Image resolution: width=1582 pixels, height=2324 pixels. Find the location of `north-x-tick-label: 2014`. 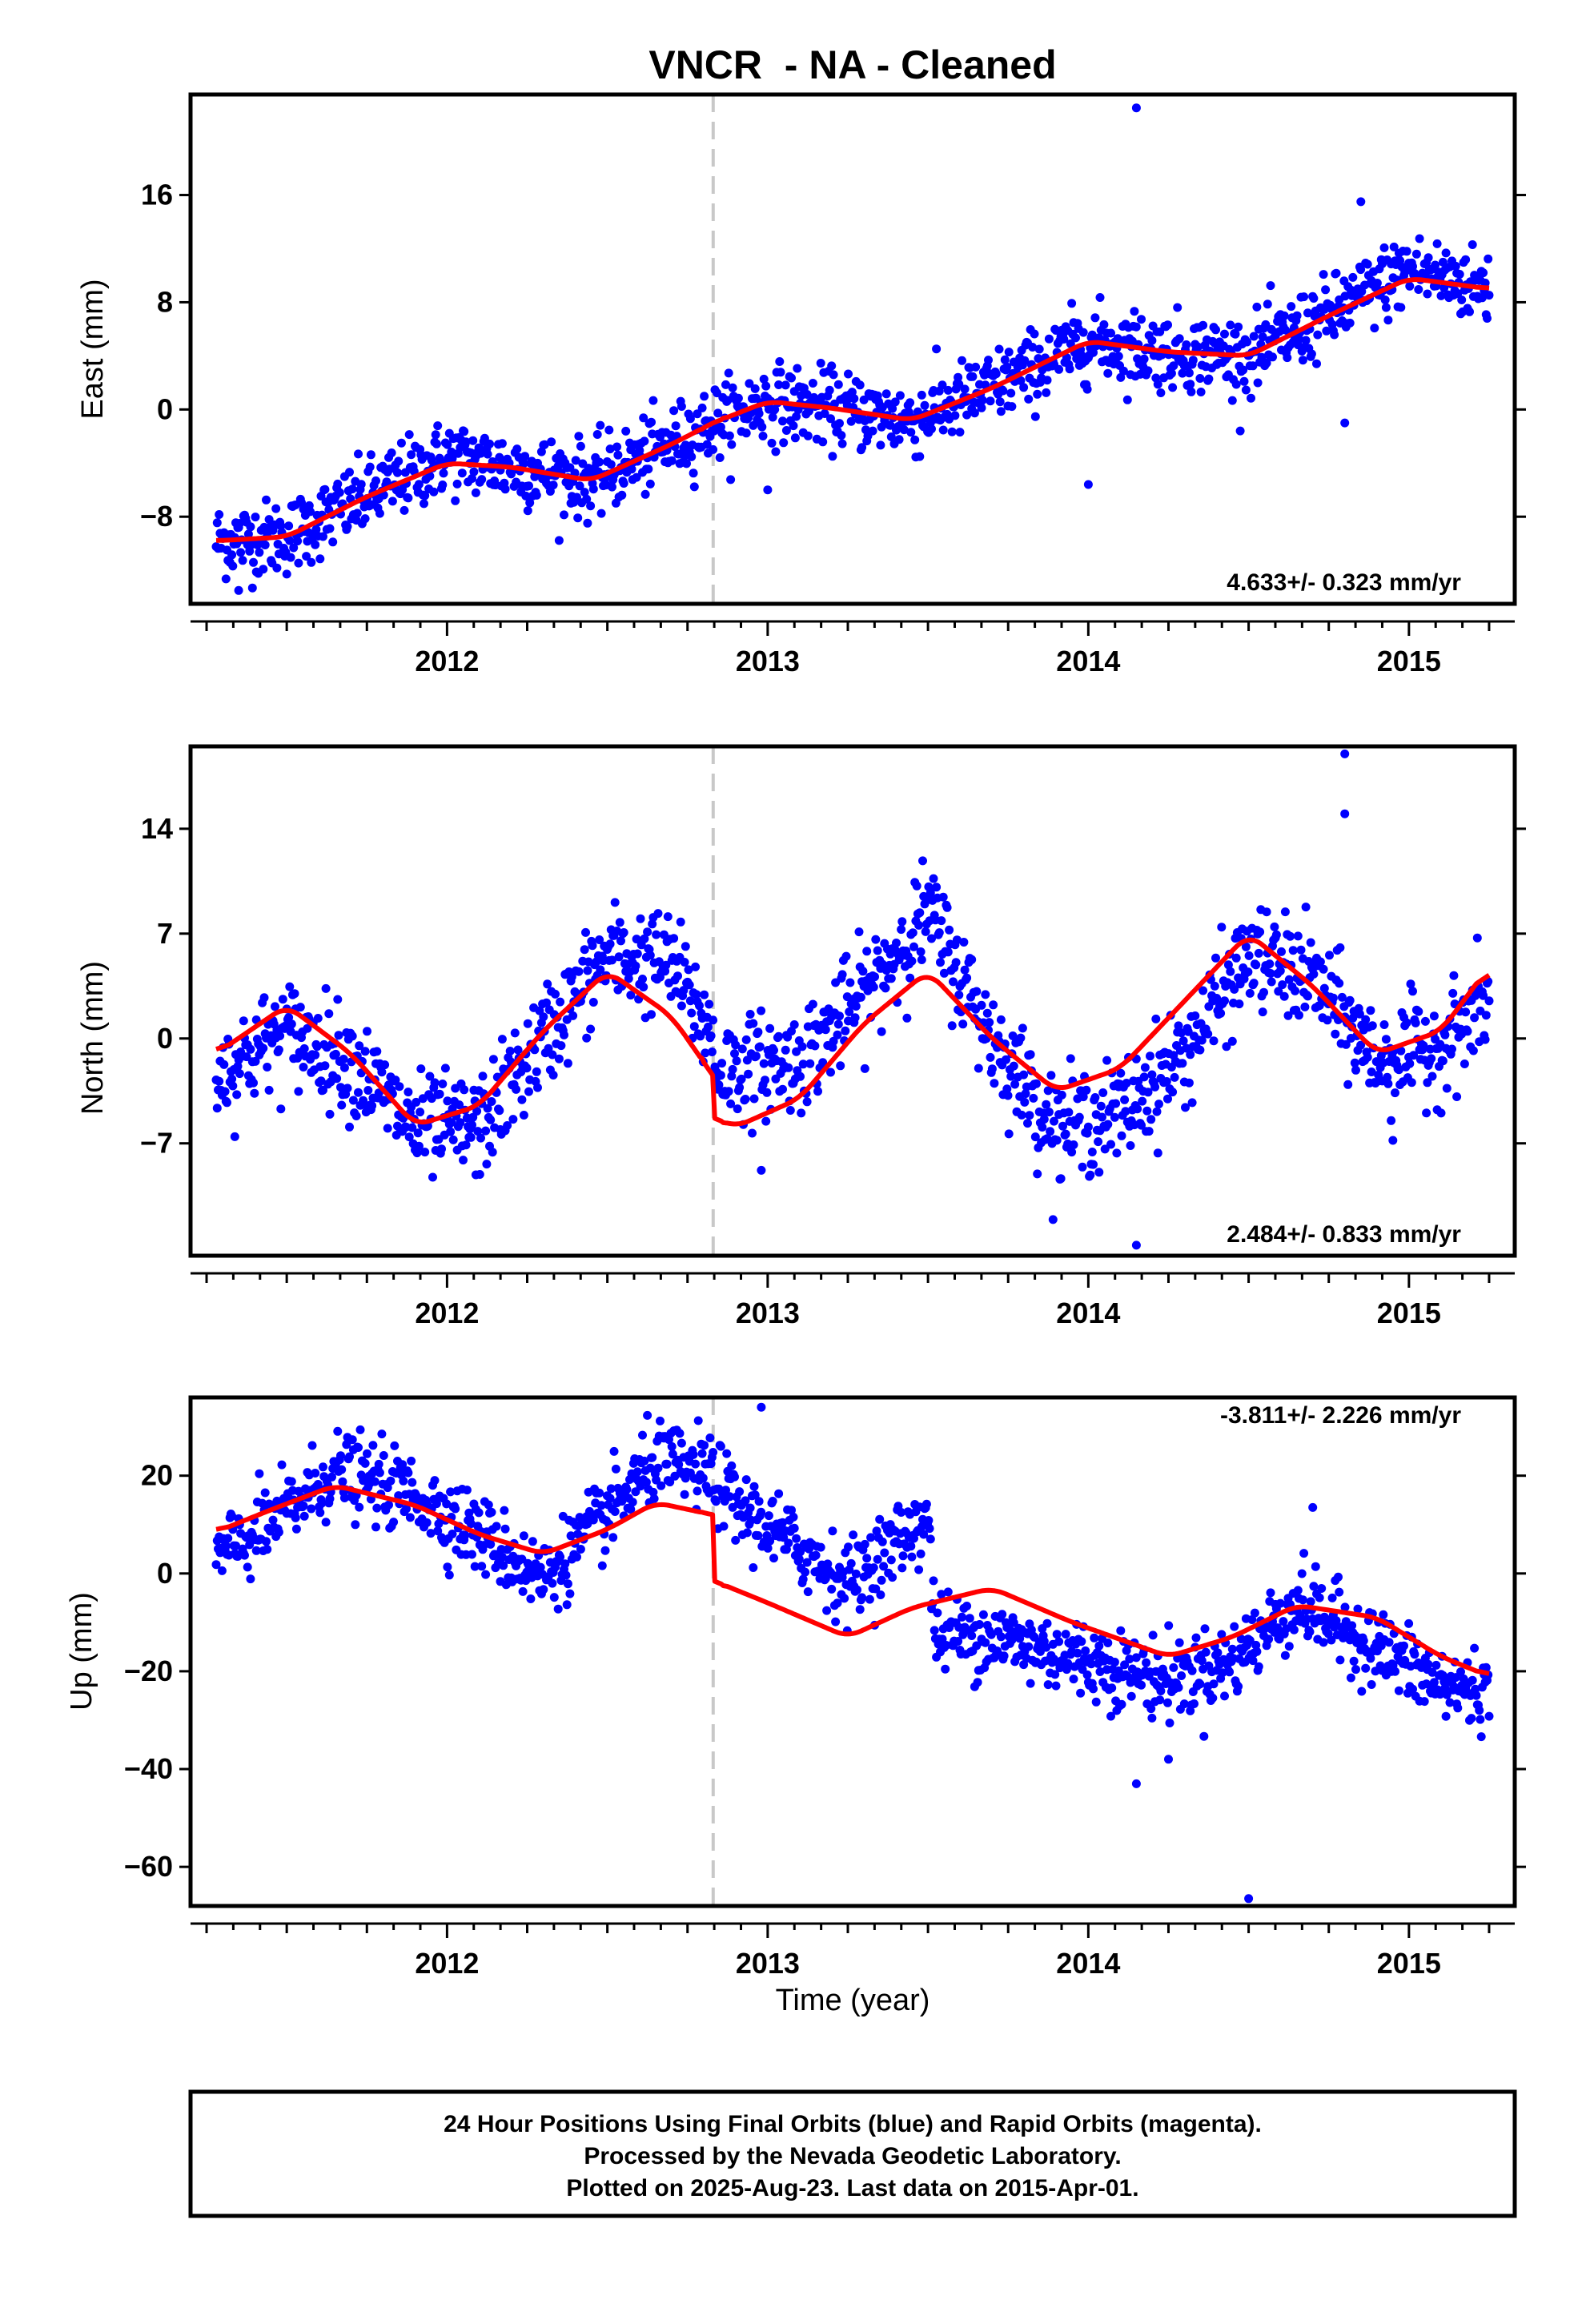

north-x-tick-label: 2014 is located at coordinates (1088, 1313).